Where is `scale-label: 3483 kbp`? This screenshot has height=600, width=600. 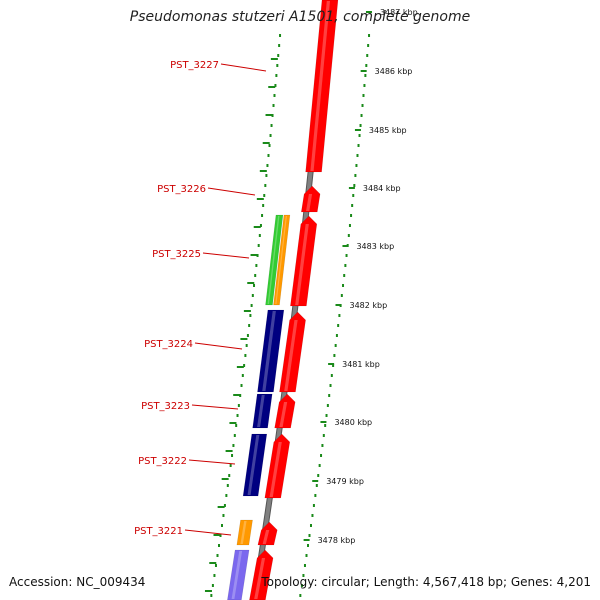 scale-label: 3483 kbp is located at coordinates (375, 246).